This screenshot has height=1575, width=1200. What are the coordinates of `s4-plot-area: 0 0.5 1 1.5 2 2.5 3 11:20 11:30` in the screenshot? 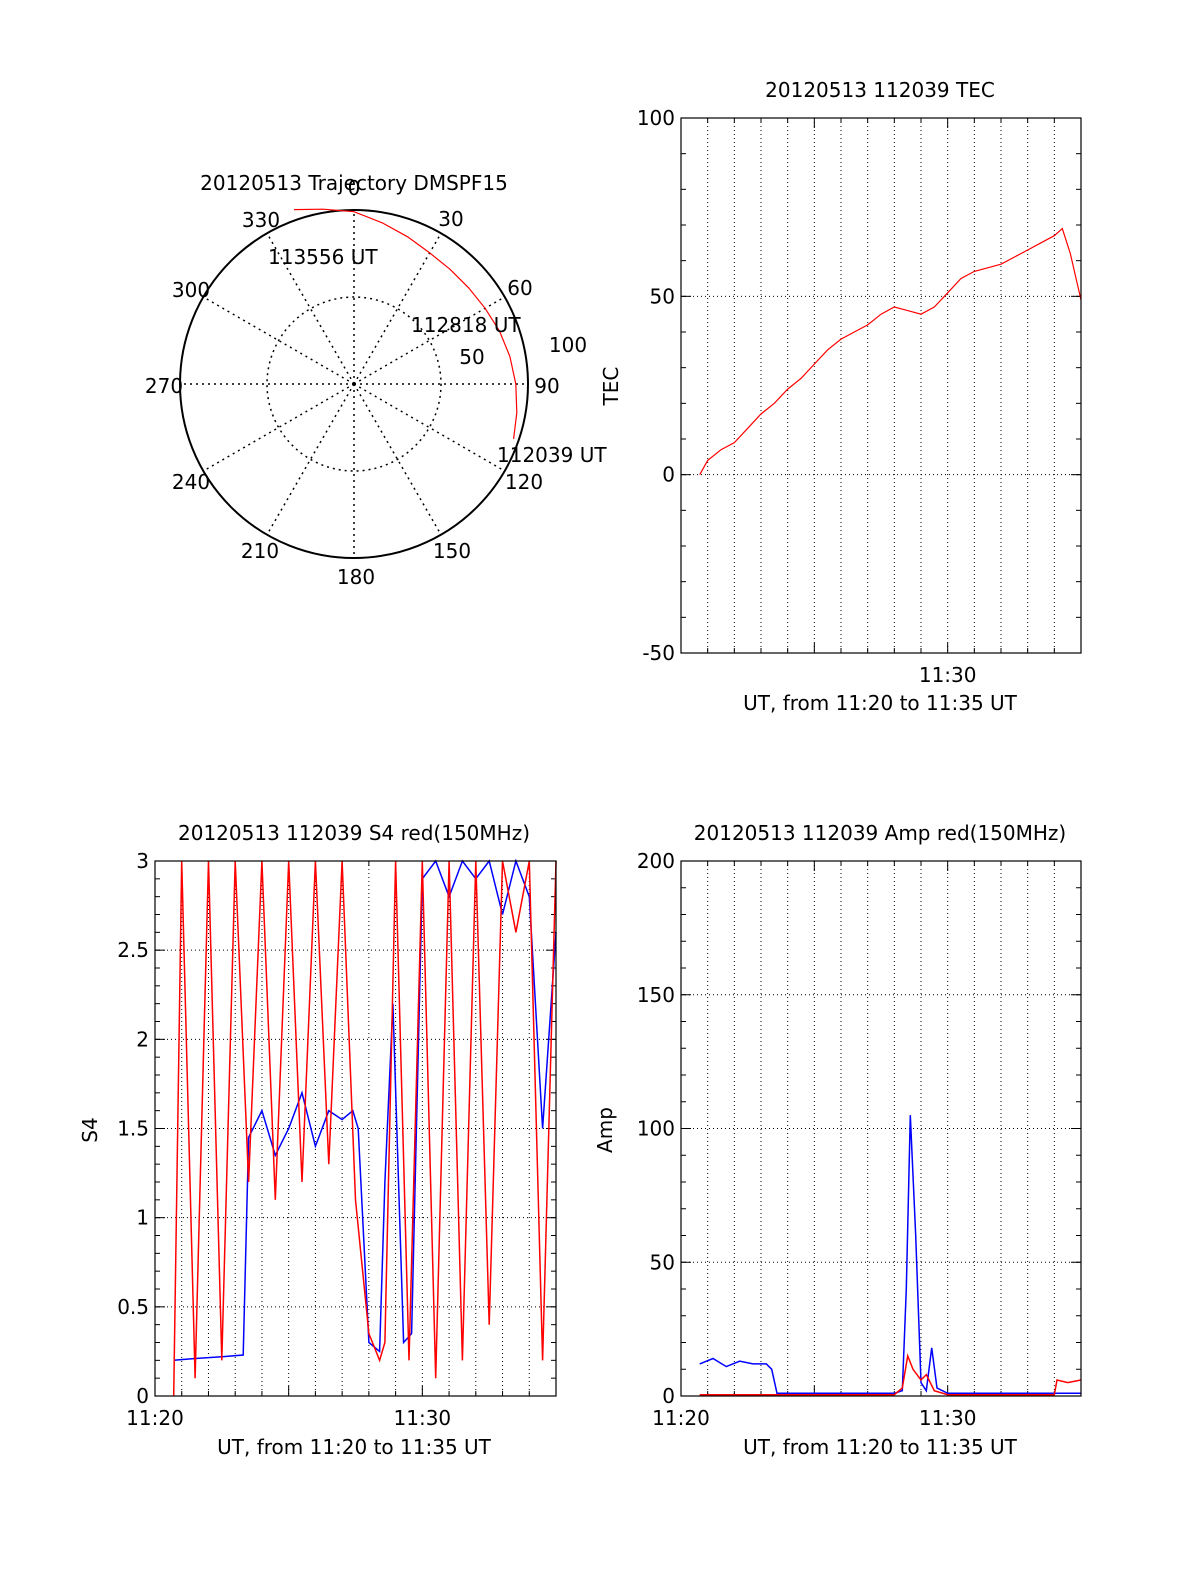 It's located at (337, 1139).